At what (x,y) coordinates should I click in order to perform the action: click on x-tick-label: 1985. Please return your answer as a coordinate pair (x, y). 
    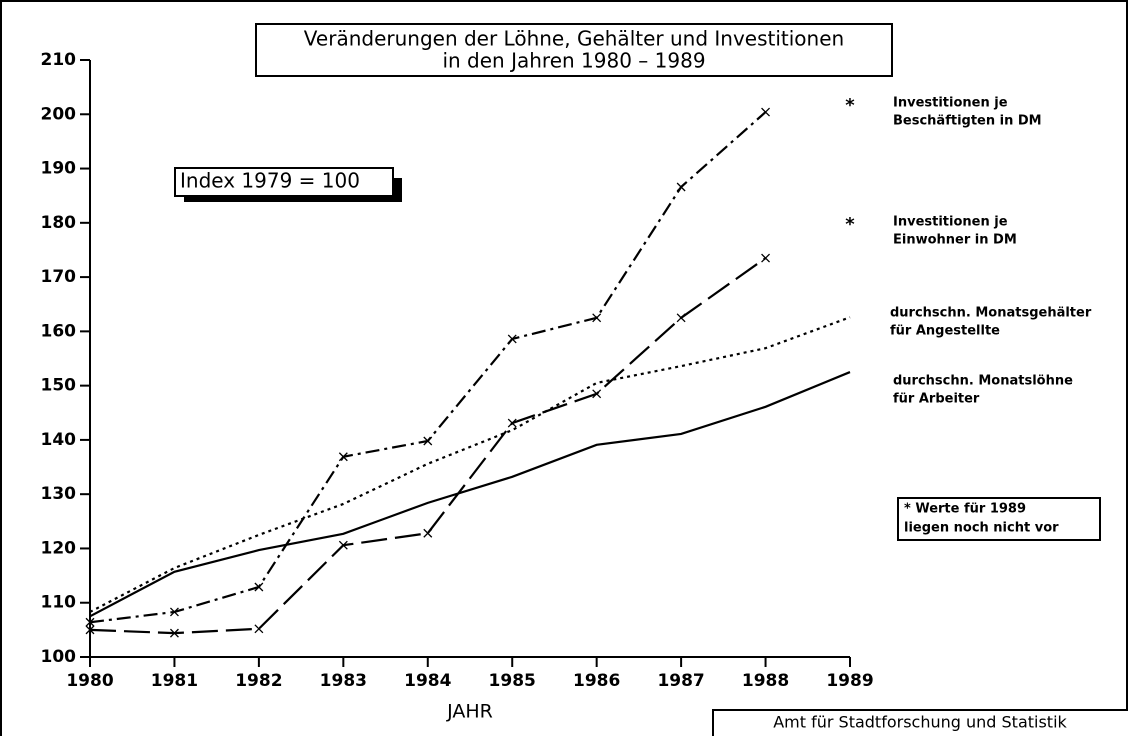
    Looking at the image, I should click on (512, 681).